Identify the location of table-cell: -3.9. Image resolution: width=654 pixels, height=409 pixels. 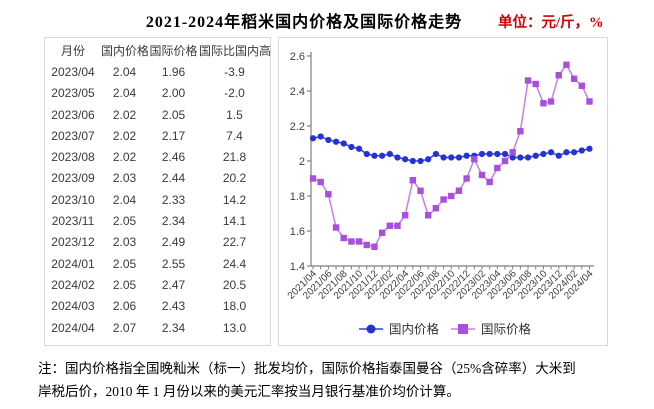
(234, 71).